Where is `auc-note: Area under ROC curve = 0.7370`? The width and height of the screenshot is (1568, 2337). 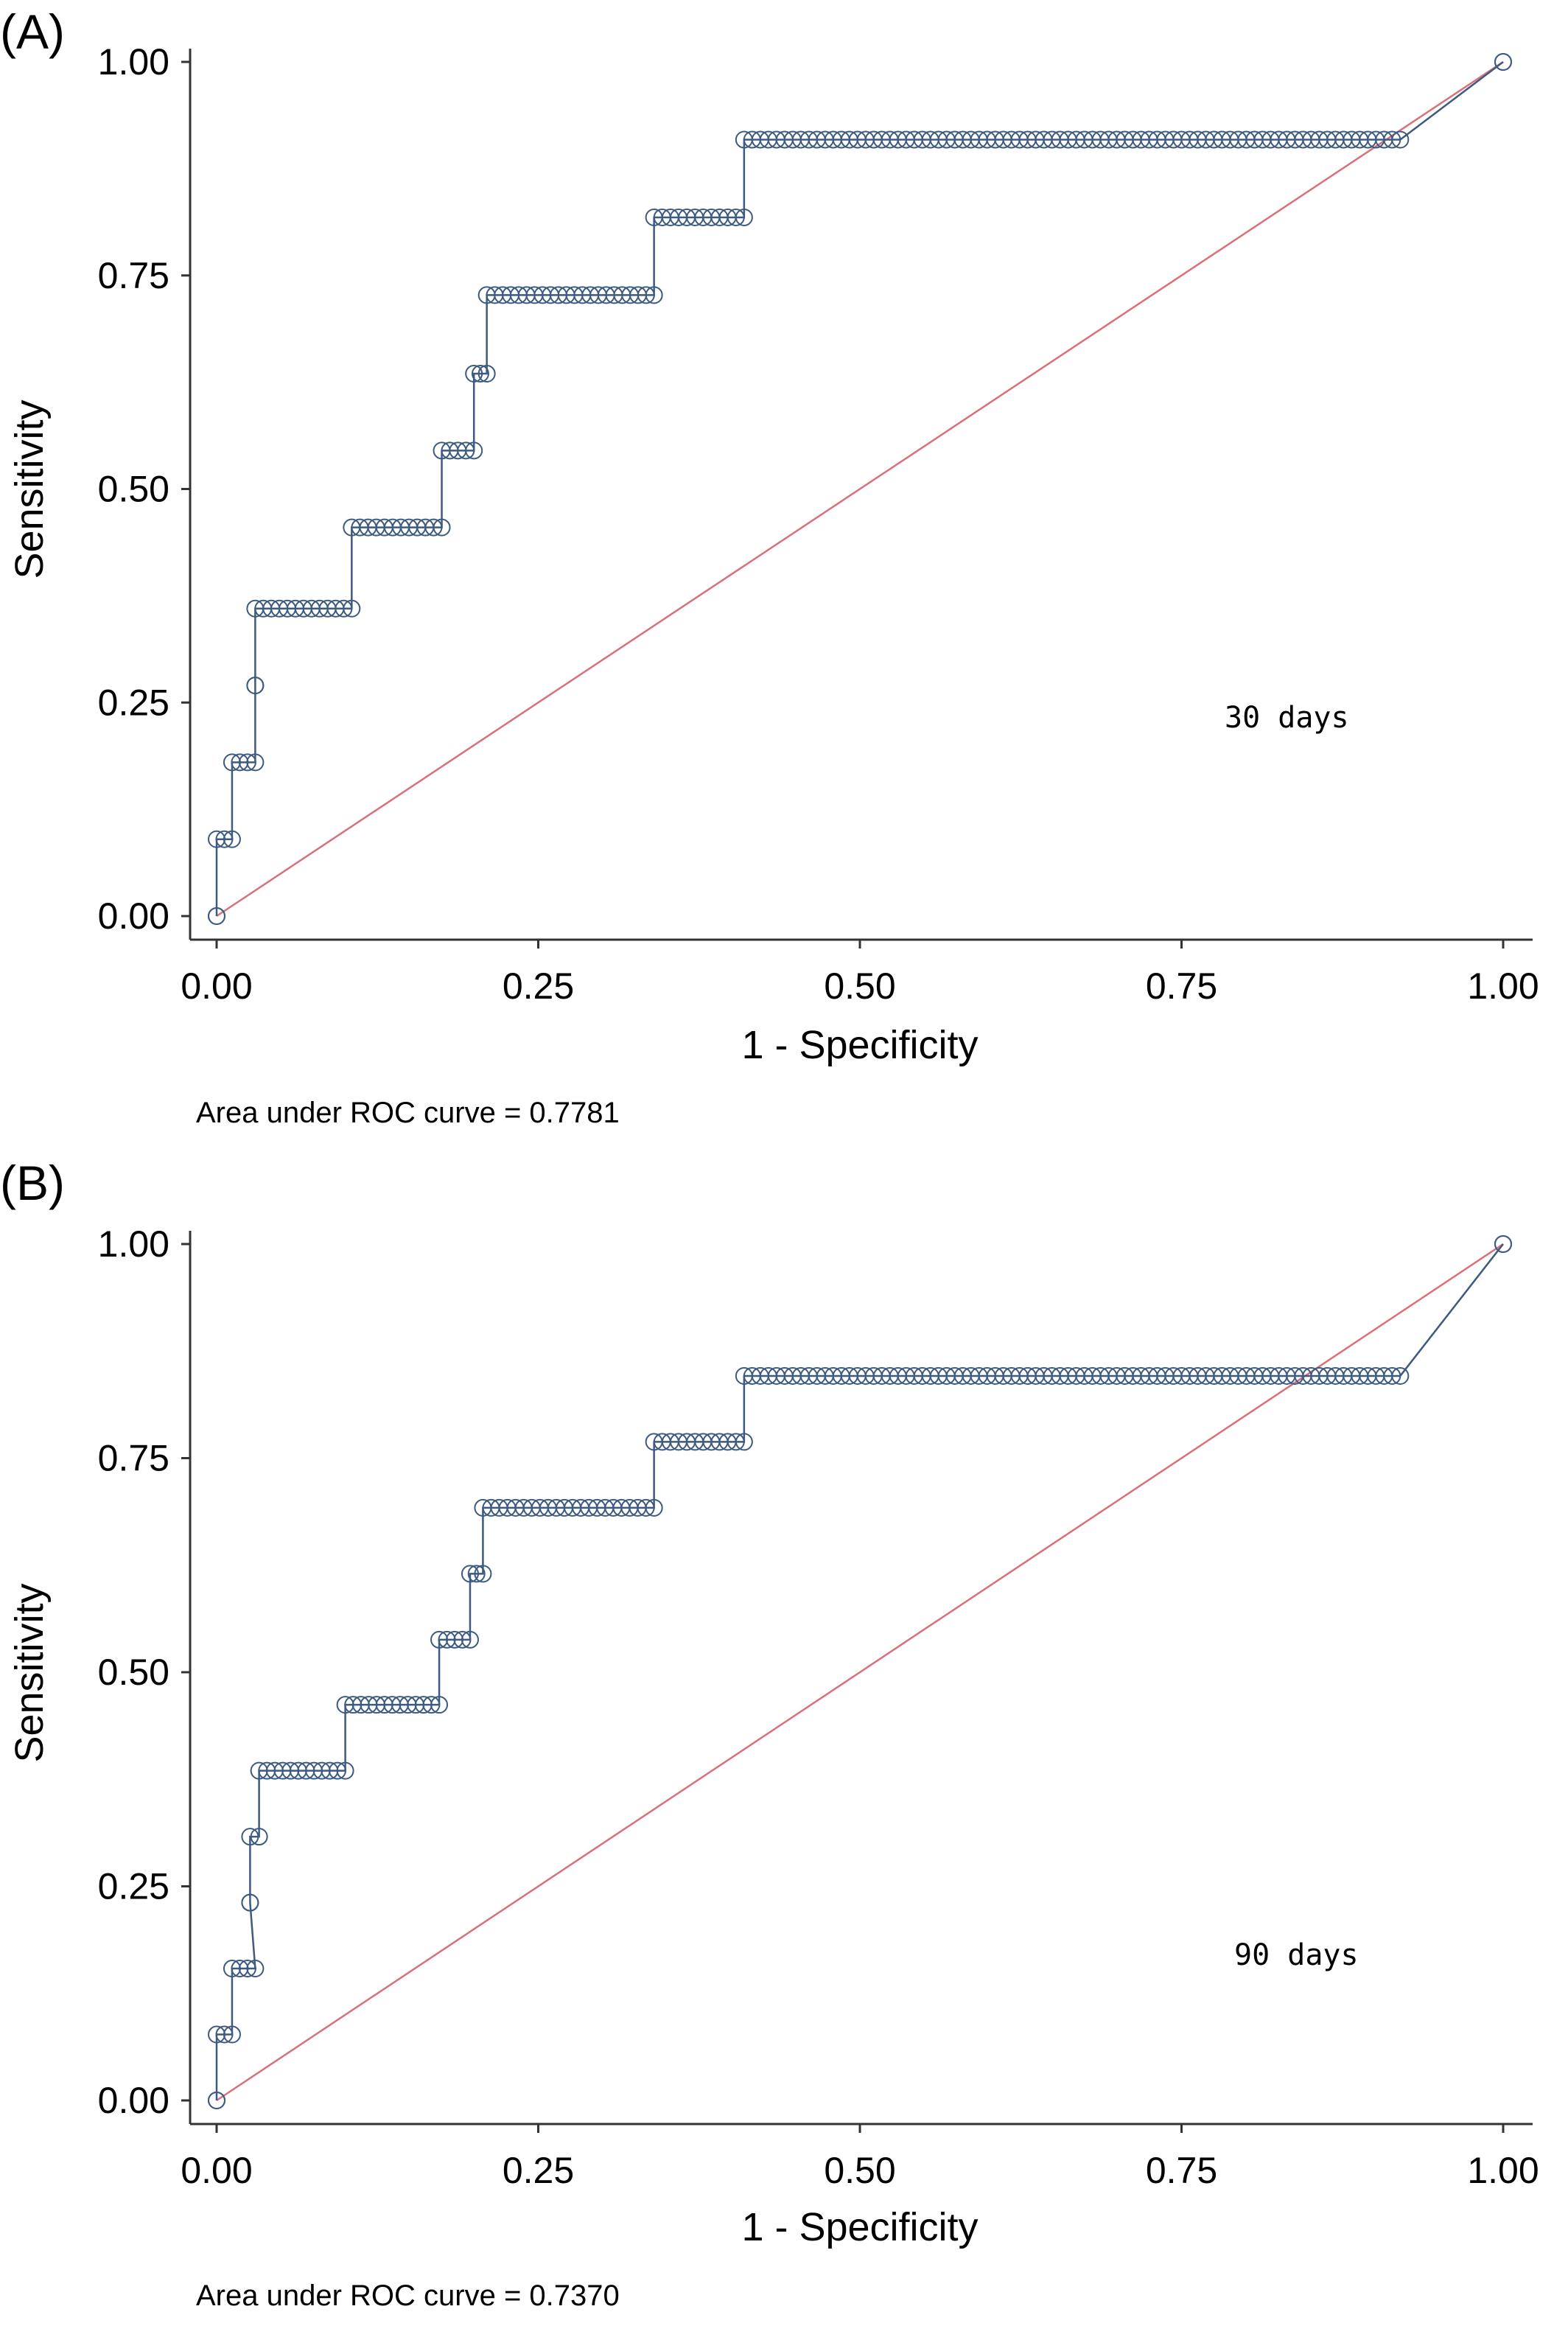 auc-note: Area under ROC curve = 0.7370 is located at coordinates (408, 2296).